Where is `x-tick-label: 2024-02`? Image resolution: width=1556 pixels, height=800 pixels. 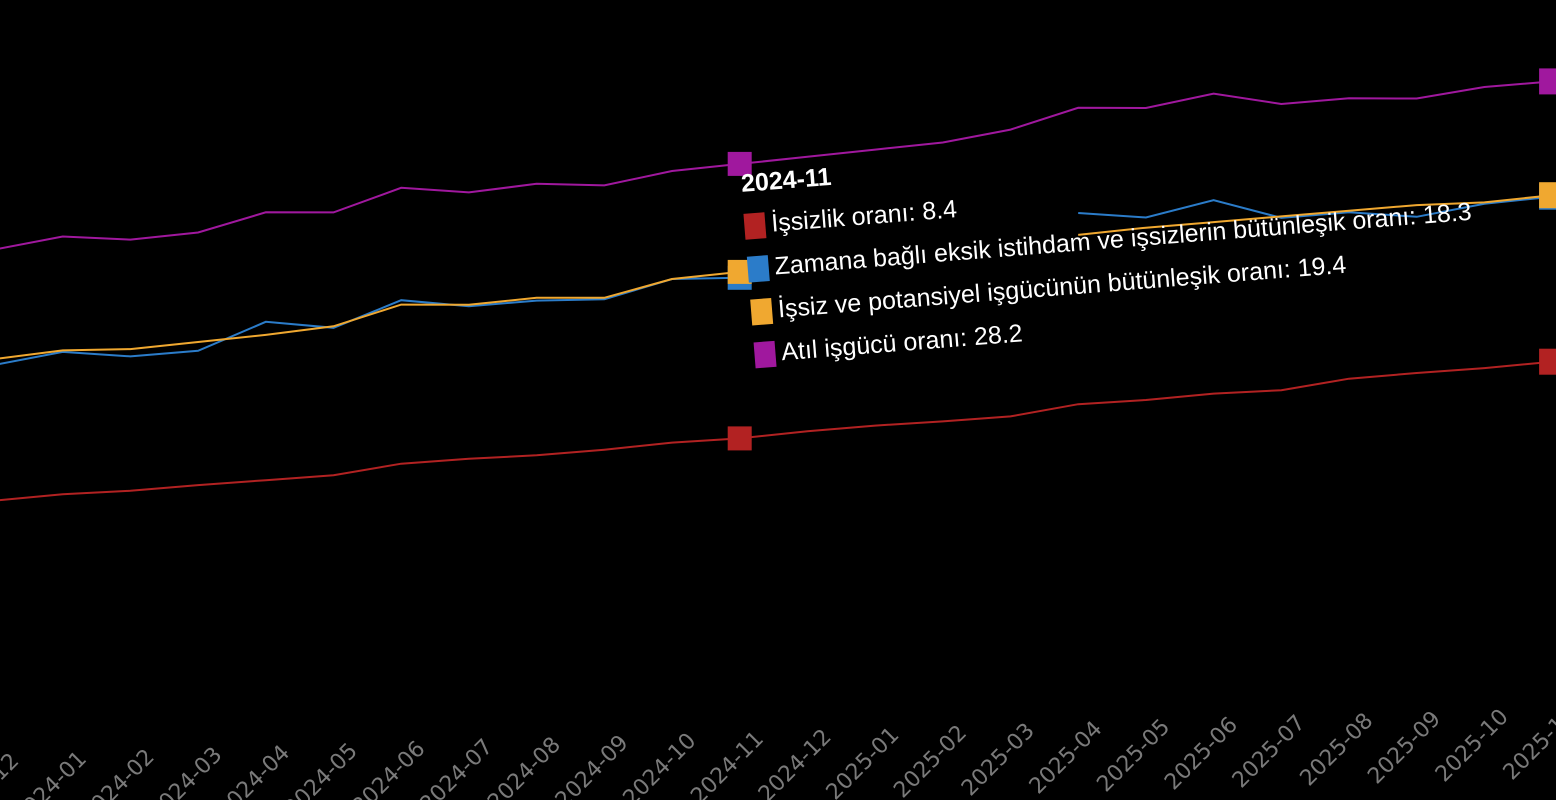 x-tick-label: 2024-02 is located at coordinates (118, 772).